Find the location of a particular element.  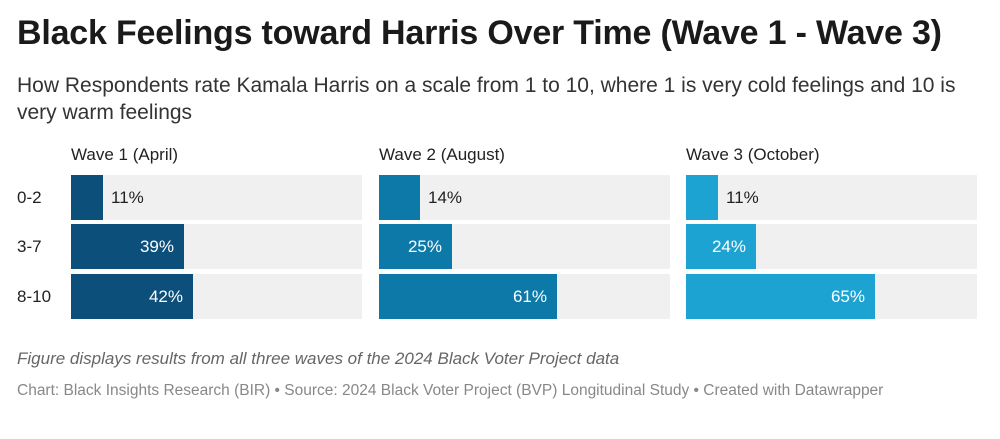

panel-title: Wave 2 (August) is located at coordinates (442, 154).